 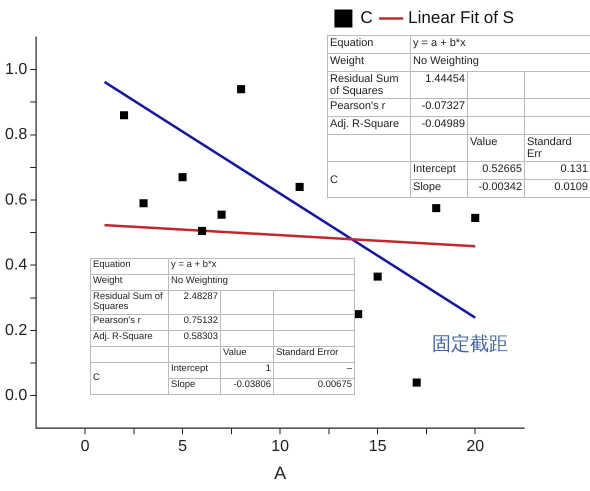 I want to click on text: Standard Err, so click(x=549, y=148).